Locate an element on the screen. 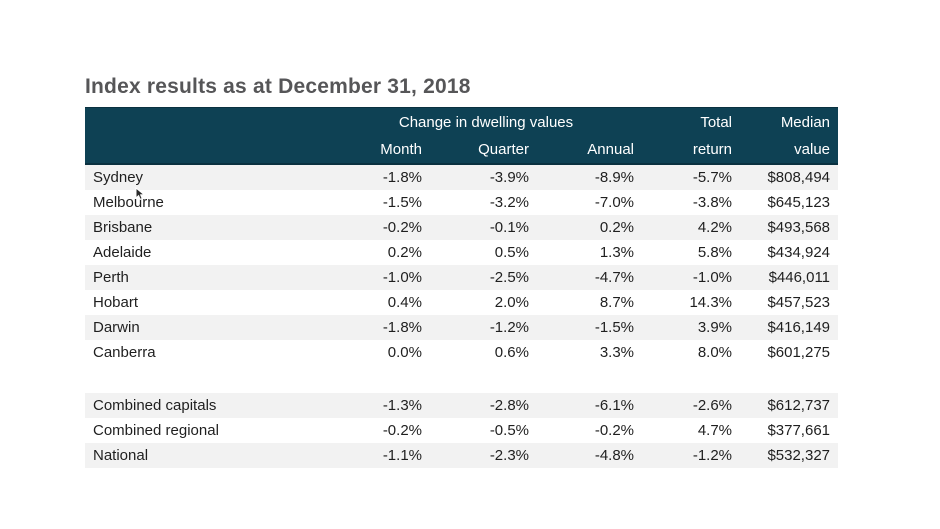 This screenshot has width=940, height=529. cell-value: -4.8% is located at coordinates (590, 455).